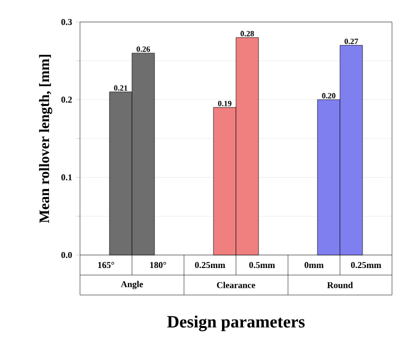 The height and width of the screenshot is (340, 407). What do you see at coordinates (66, 177) in the screenshot?
I see `y-tick-label: 0.1` at bounding box center [66, 177].